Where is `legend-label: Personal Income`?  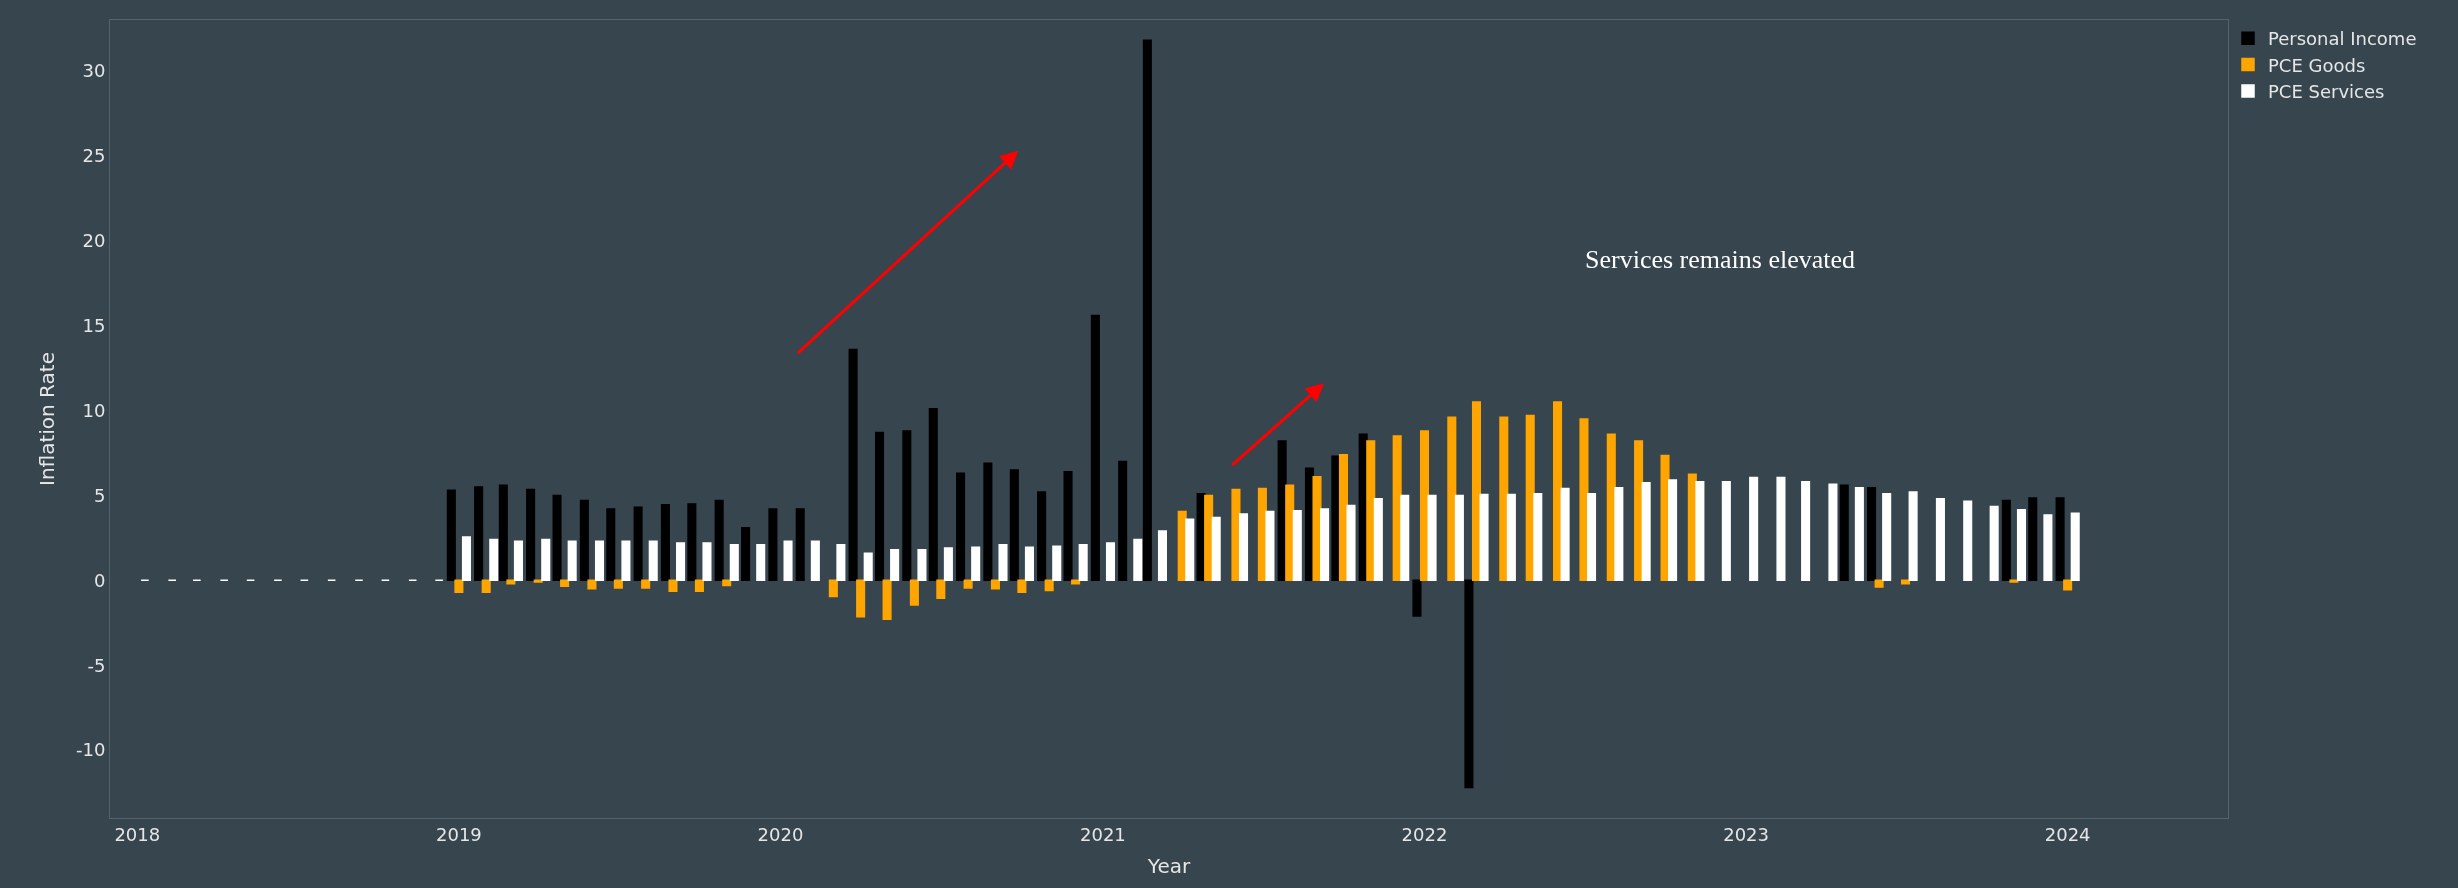 legend-label: Personal Income is located at coordinates (2342, 39).